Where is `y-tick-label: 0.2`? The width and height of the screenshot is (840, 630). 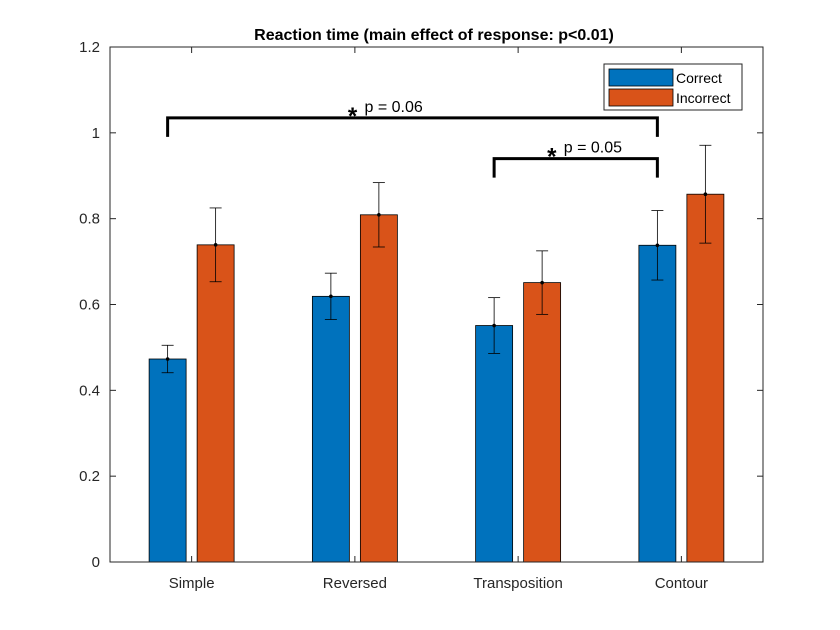
y-tick-label: 0.2 is located at coordinates (89, 476).